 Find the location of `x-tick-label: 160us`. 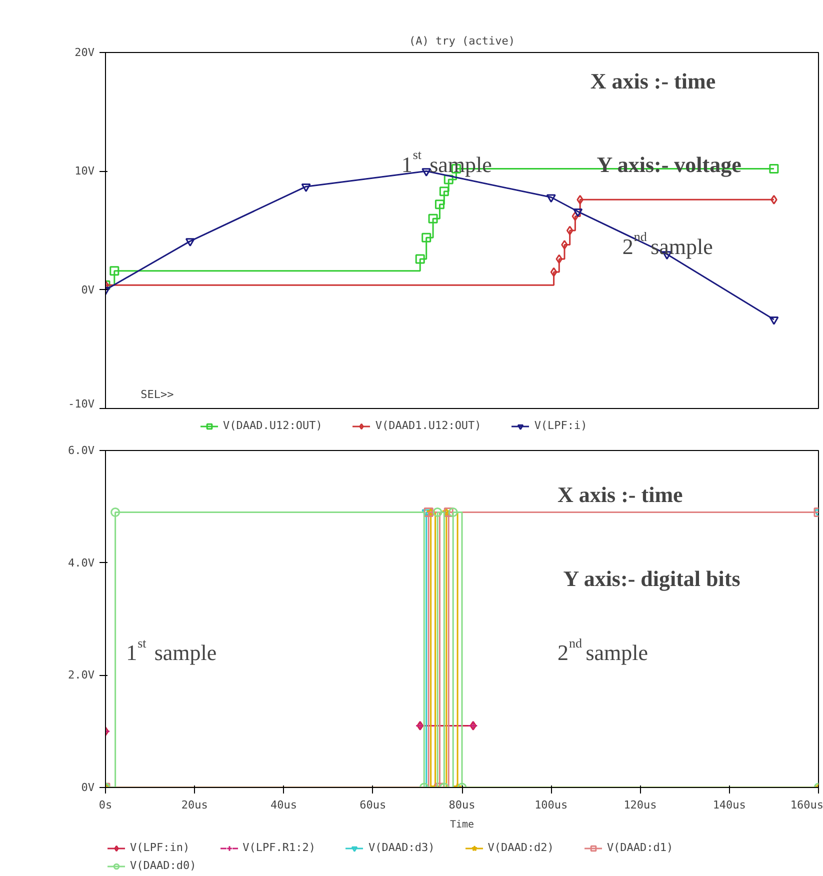

x-tick-label: 160us is located at coordinates (806, 805).